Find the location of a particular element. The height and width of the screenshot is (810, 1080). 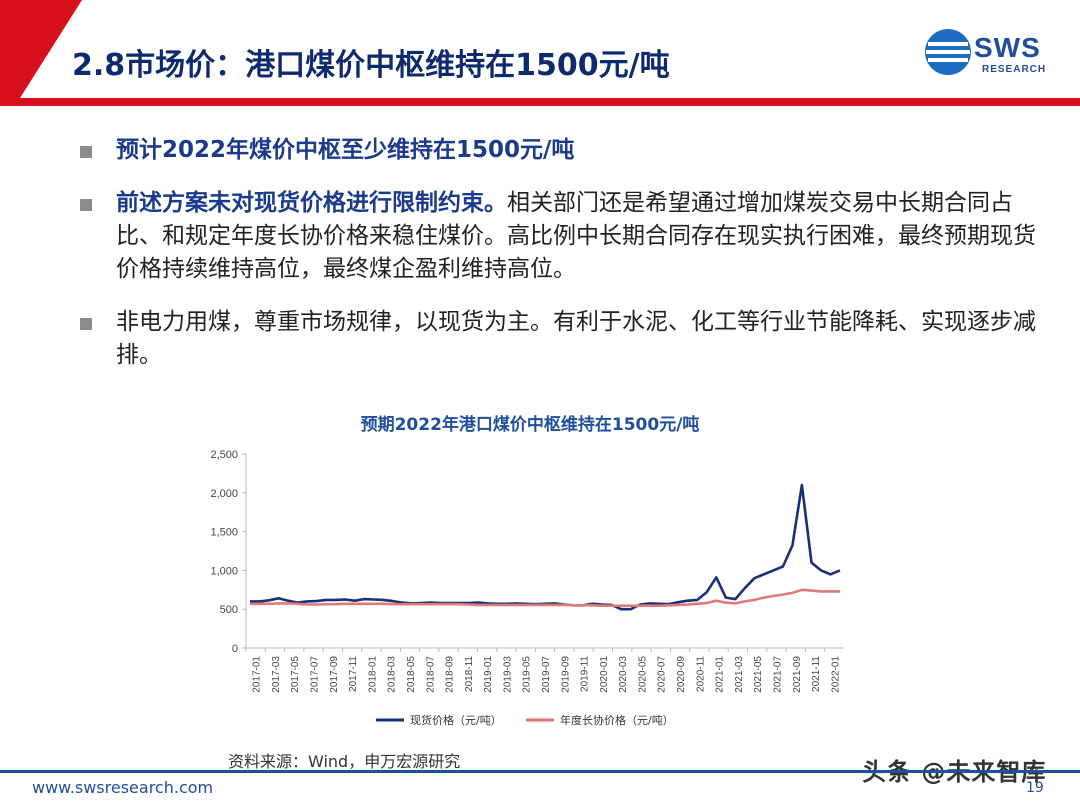

y-tick-label: 500 is located at coordinates (229, 610).